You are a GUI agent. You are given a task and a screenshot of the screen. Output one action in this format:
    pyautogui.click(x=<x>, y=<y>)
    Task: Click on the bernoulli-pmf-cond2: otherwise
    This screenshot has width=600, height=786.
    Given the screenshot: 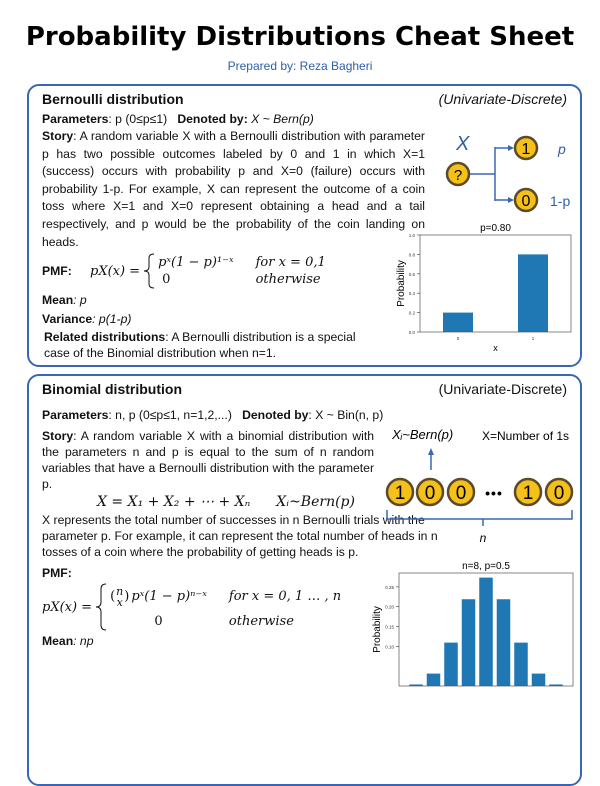 What is the action you would take?
    pyautogui.click(x=288, y=280)
    